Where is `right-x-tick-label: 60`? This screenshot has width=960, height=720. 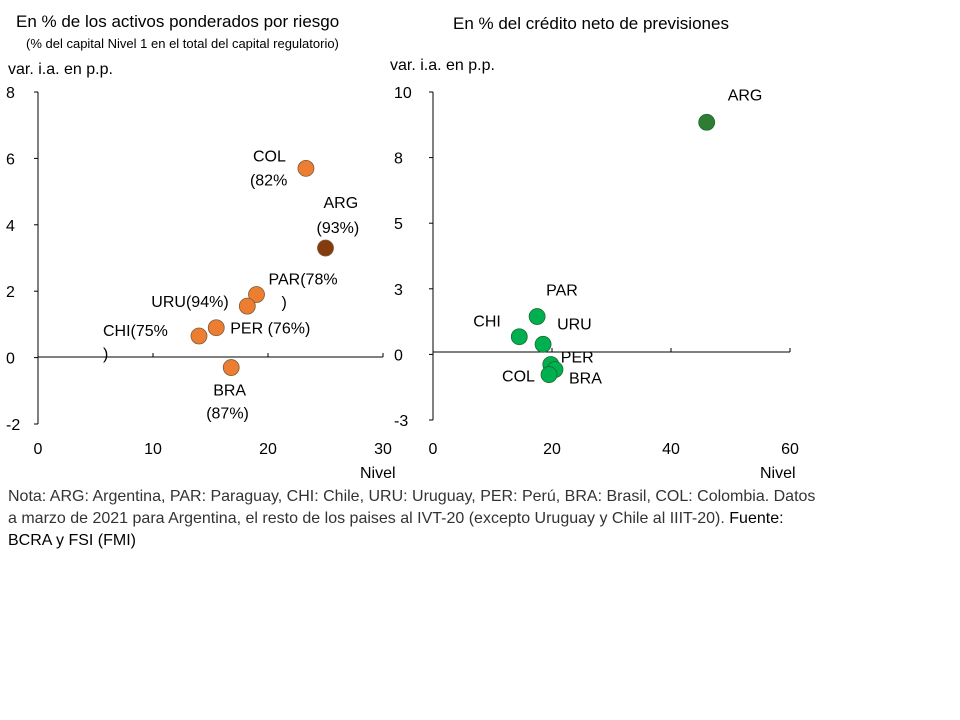
right-x-tick-label: 60 is located at coordinates (790, 449).